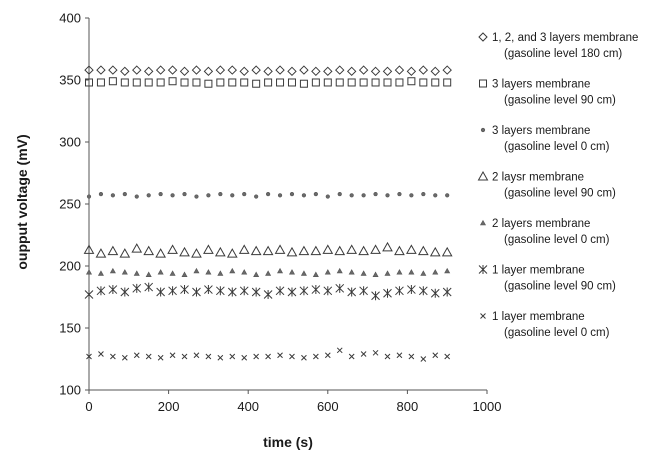 This screenshot has height=456, width=671. What do you see at coordinates (268, 272) in the screenshot?
I see `series-5-points` at bounding box center [268, 272].